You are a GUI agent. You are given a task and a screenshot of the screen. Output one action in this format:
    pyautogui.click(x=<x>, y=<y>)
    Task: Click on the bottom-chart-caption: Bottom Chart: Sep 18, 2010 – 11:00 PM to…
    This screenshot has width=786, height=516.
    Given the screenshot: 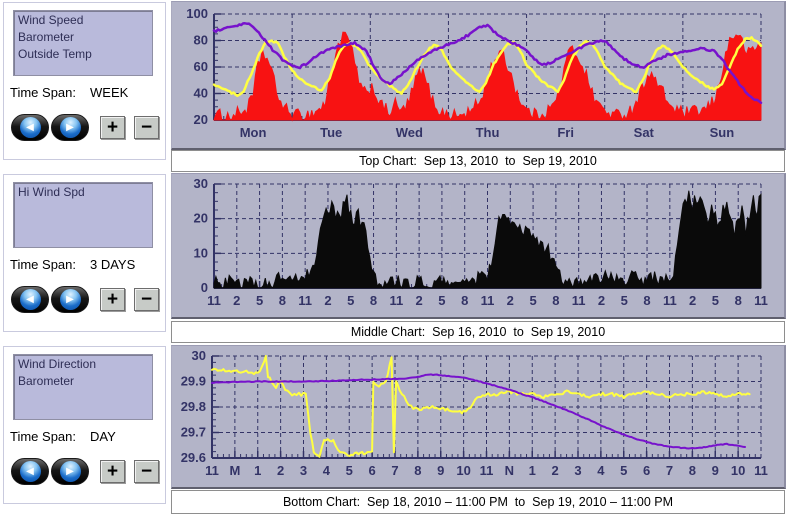 What is the action you would take?
    pyautogui.click(x=478, y=502)
    